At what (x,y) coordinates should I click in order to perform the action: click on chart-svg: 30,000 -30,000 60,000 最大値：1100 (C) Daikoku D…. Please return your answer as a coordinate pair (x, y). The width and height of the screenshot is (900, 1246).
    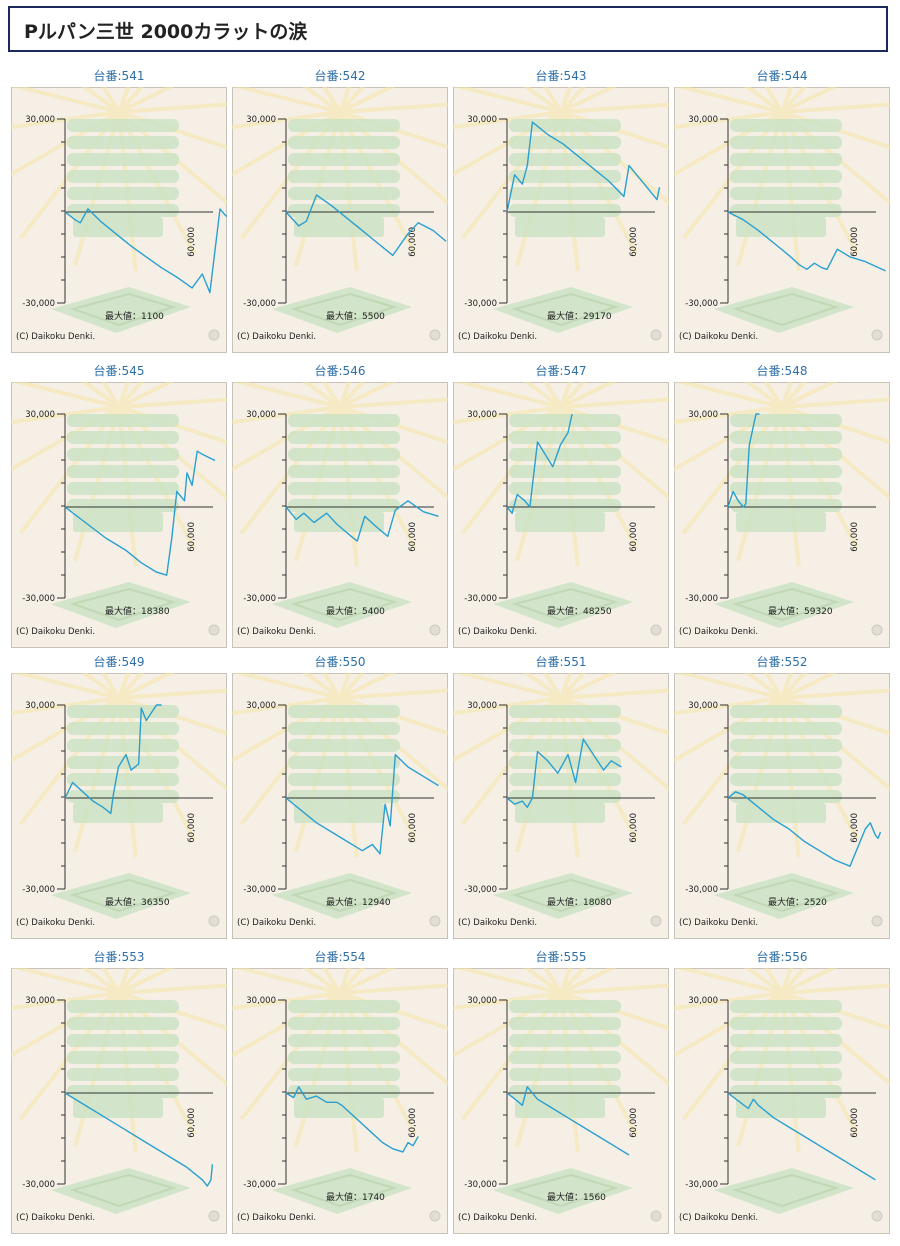
    Looking at the image, I should click on (119, 220).